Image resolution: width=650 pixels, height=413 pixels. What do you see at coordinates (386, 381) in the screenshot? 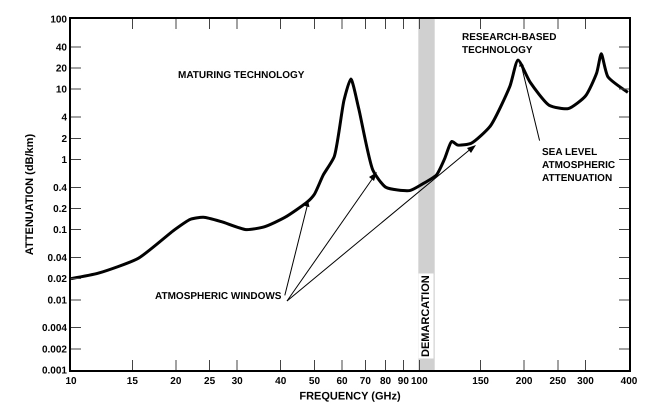
I see `x-tick-label: 80` at bounding box center [386, 381].